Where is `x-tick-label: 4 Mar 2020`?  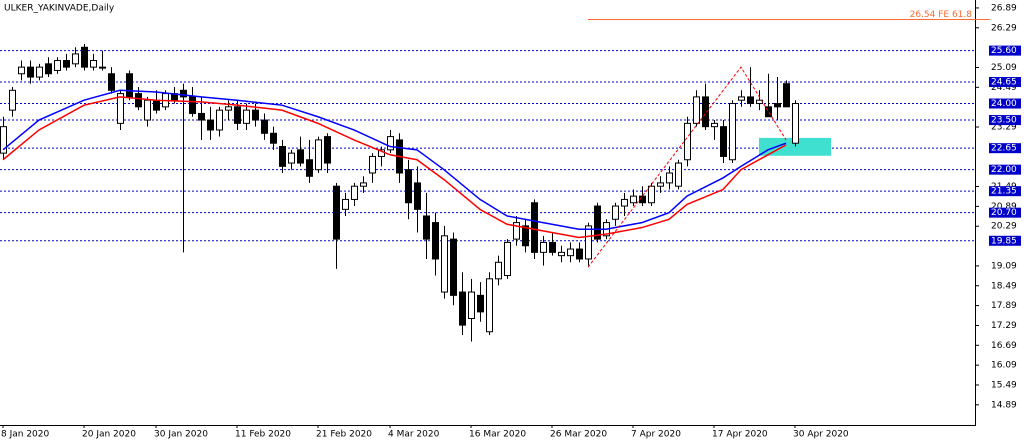
x-tick-label: 4 Mar 2020 is located at coordinates (414, 435).